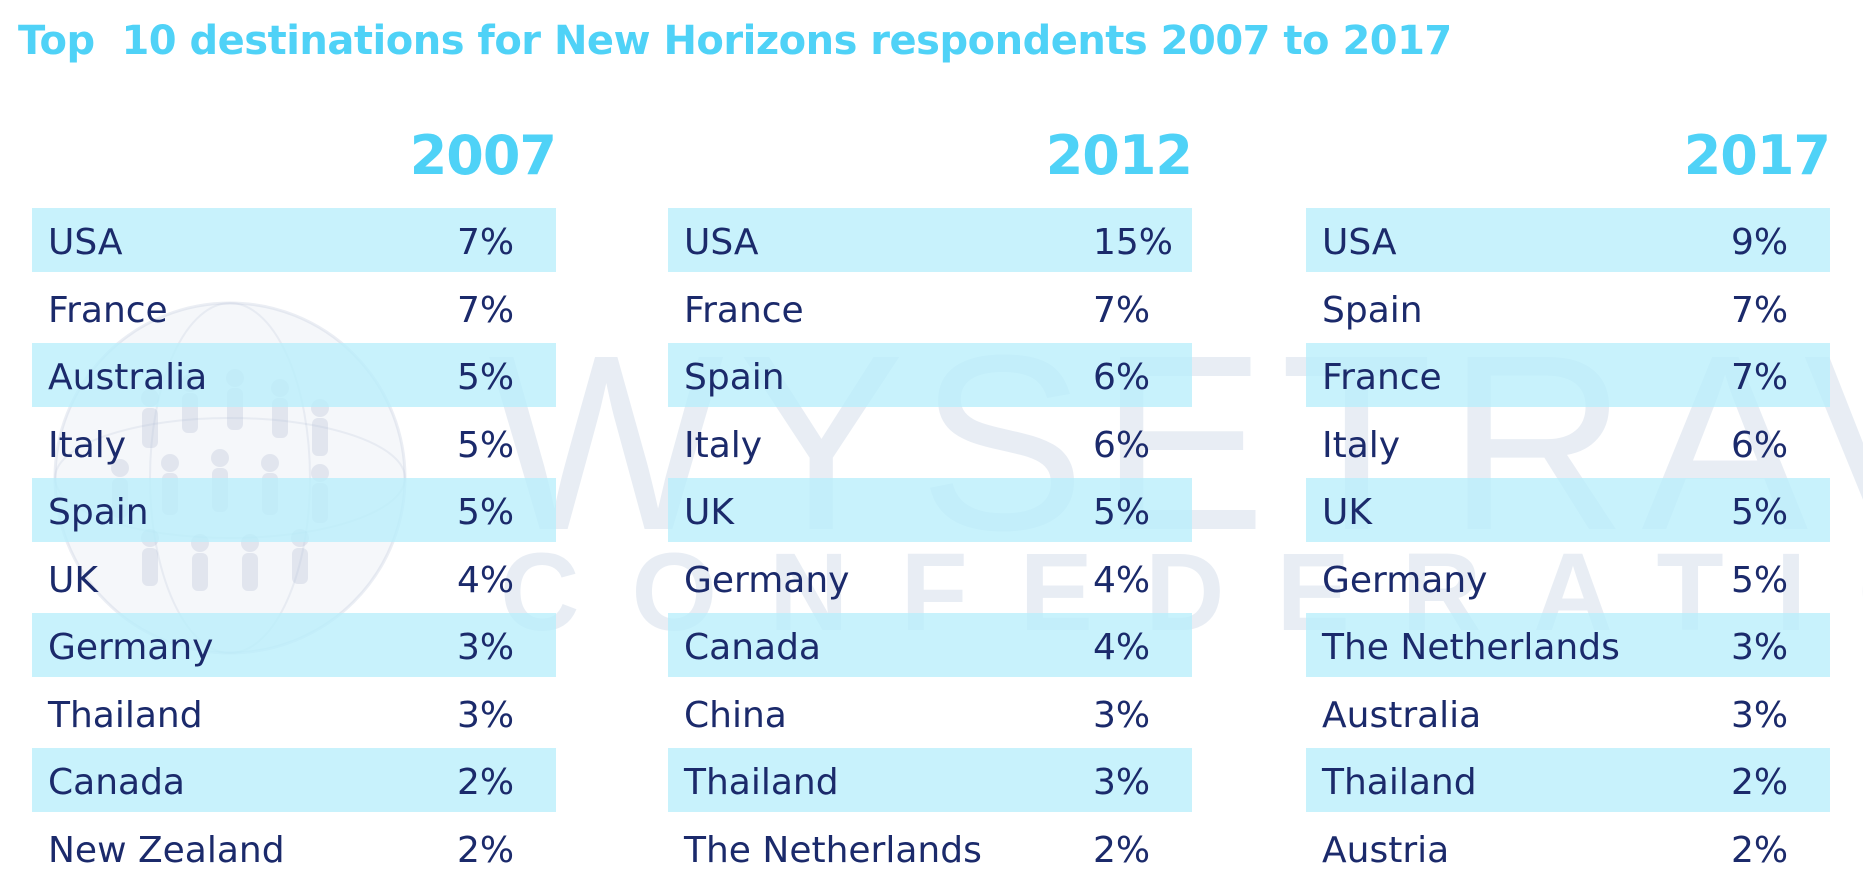 The height and width of the screenshot is (883, 1863). Describe the element at coordinates (1568, 310) in the screenshot. I see `table-row: Spain 7%` at that location.